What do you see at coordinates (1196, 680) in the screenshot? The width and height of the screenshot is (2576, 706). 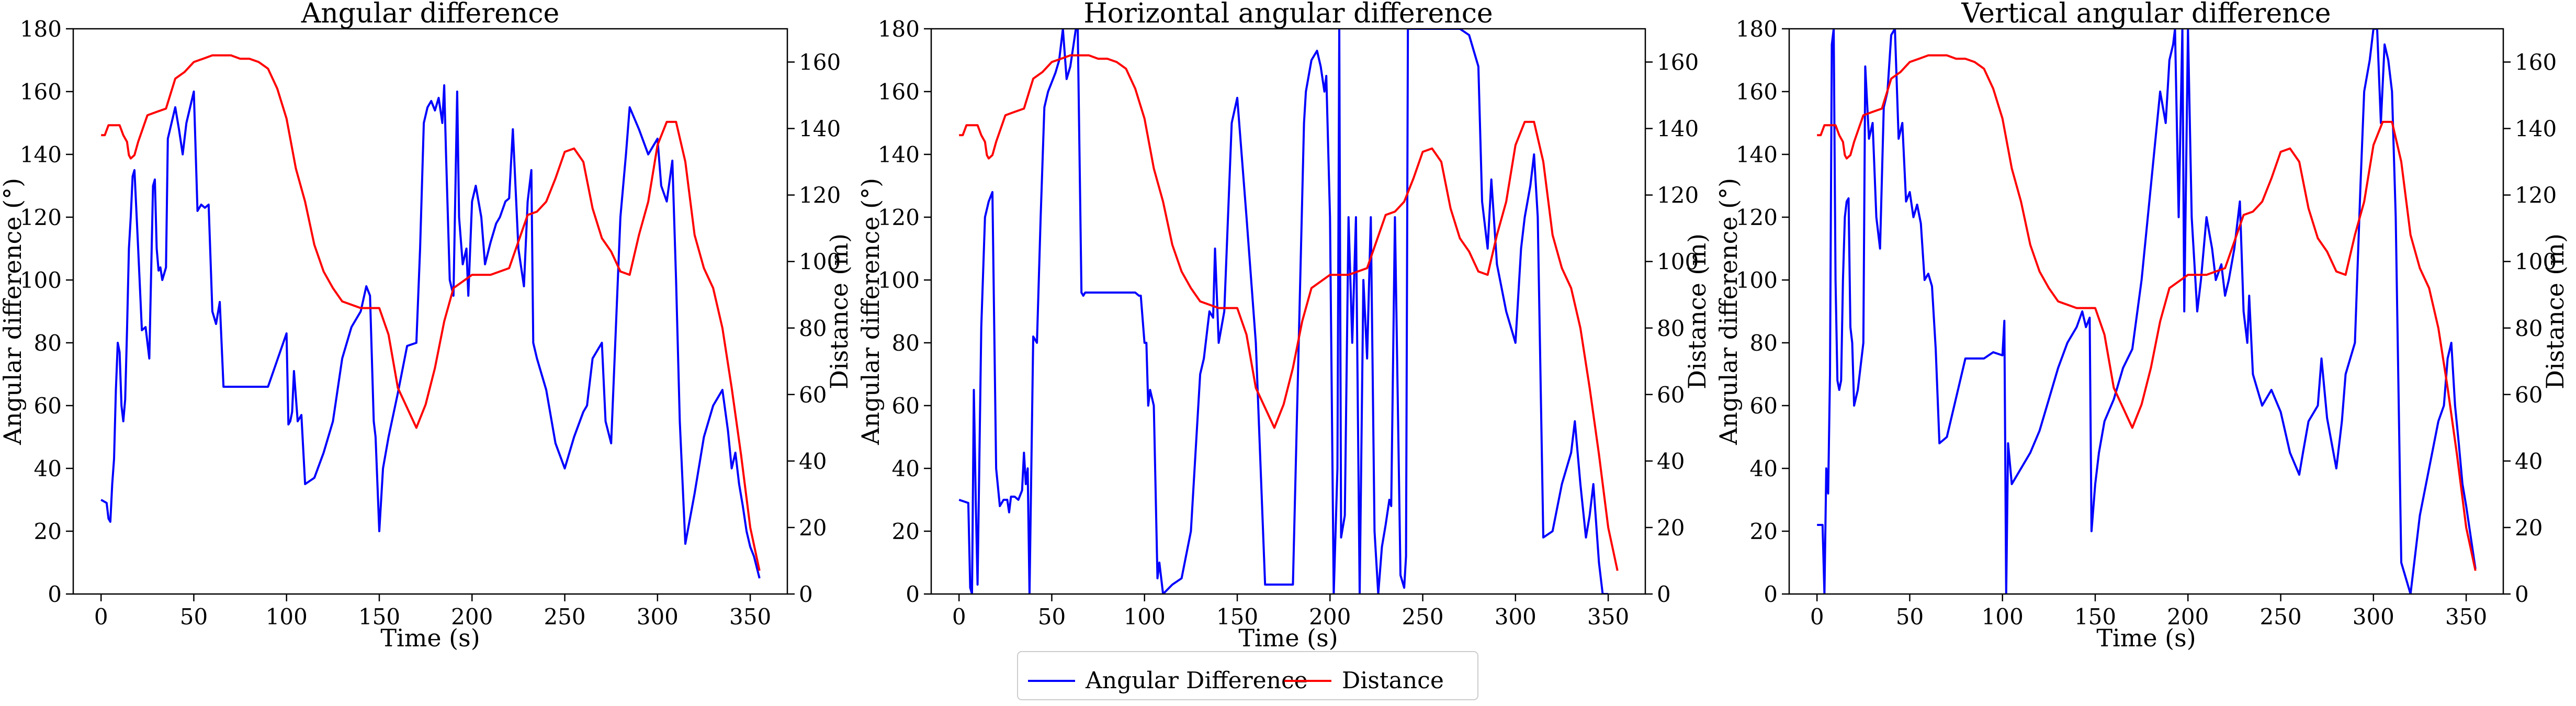 I see `legend-label-angular-difference: Angular Difference` at bounding box center [1196, 680].